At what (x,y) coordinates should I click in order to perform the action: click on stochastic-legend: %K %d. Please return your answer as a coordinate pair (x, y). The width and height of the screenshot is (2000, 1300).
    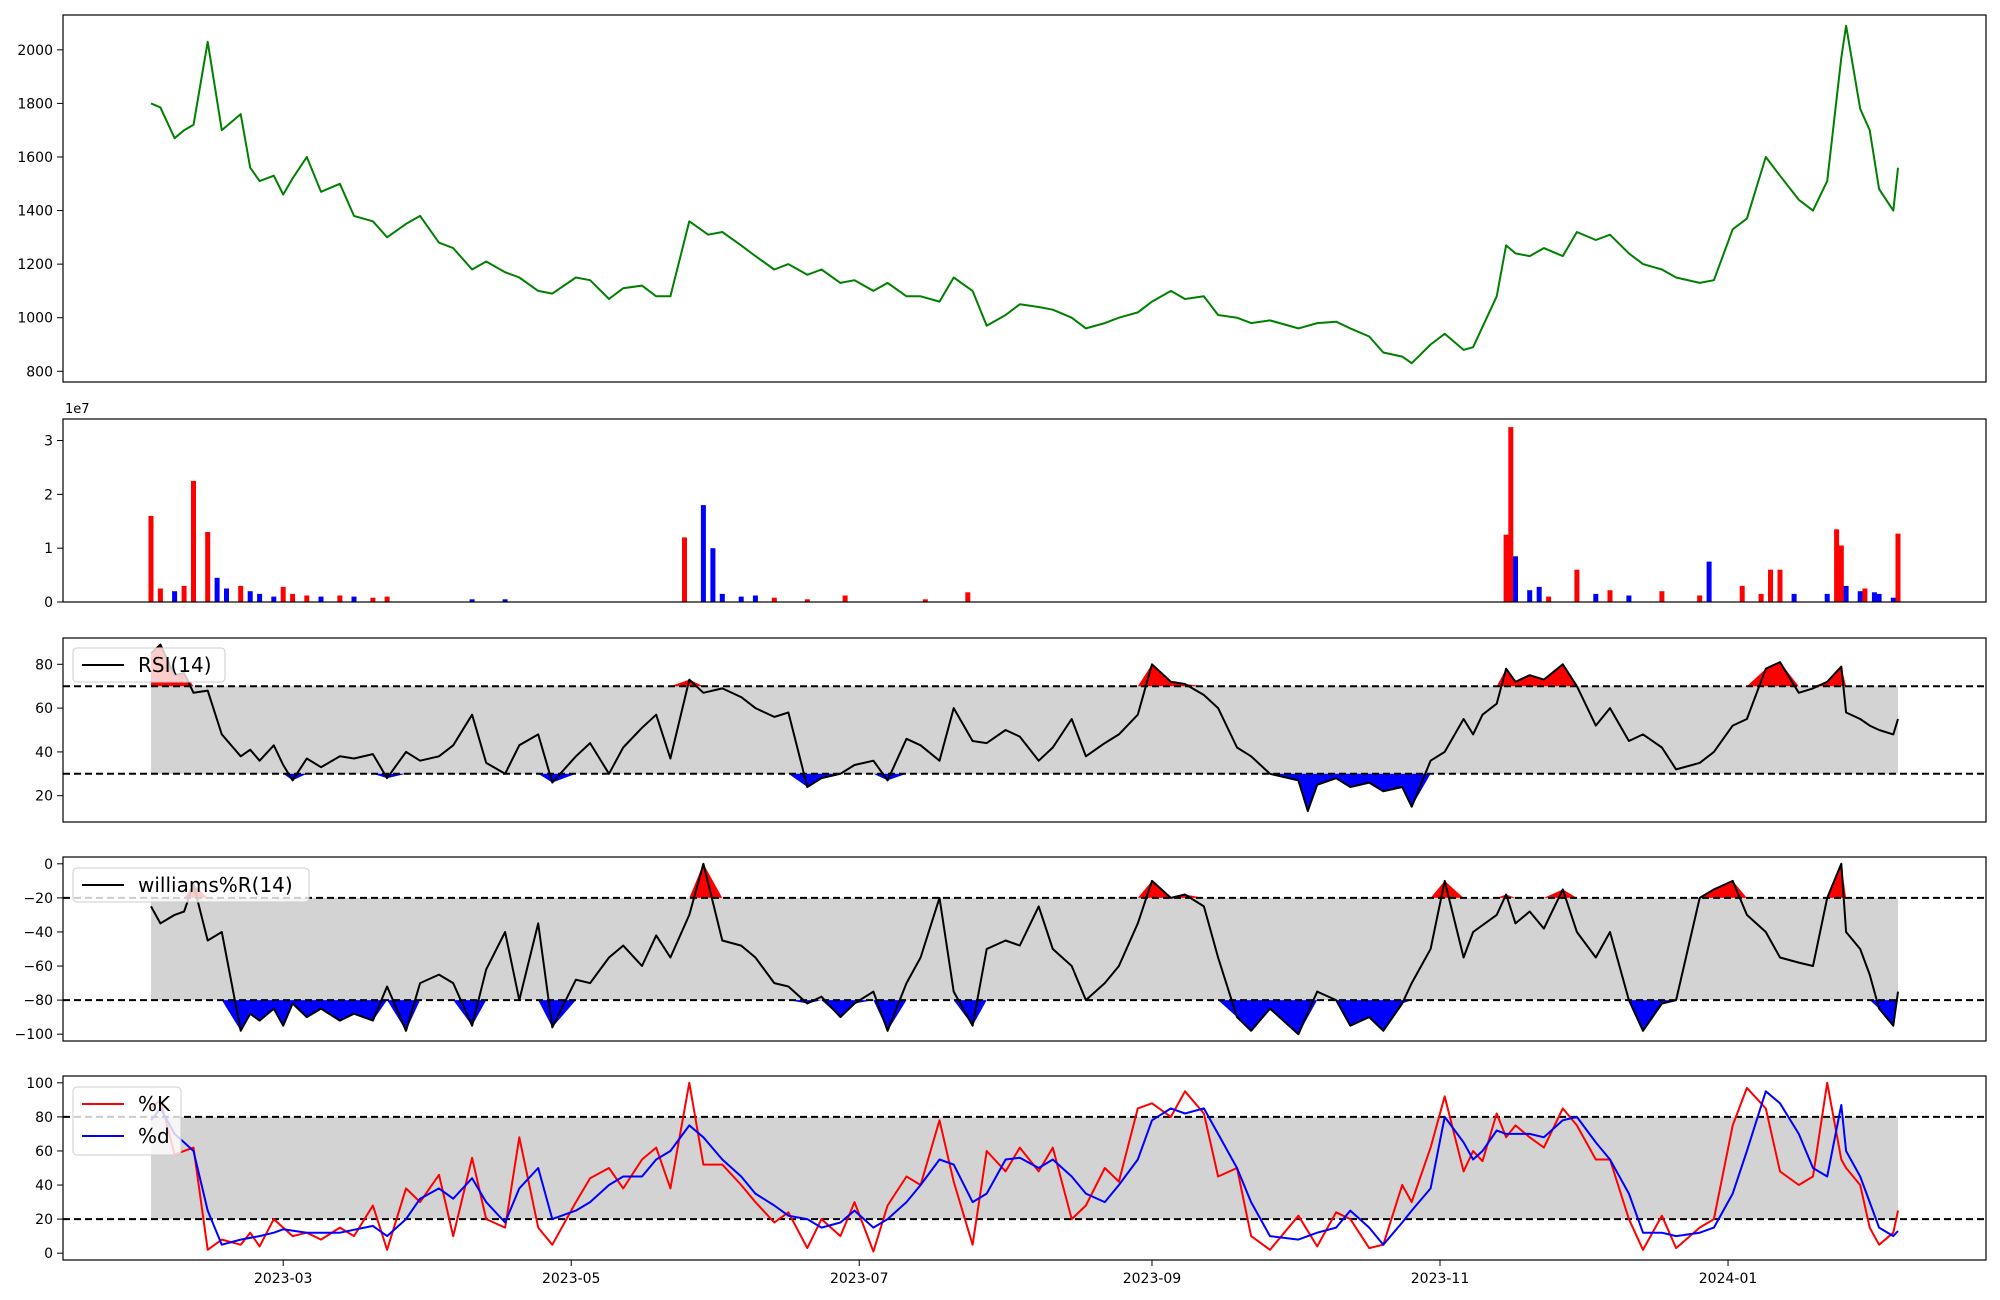
    Looking at the image, I should click on (127, 1121).